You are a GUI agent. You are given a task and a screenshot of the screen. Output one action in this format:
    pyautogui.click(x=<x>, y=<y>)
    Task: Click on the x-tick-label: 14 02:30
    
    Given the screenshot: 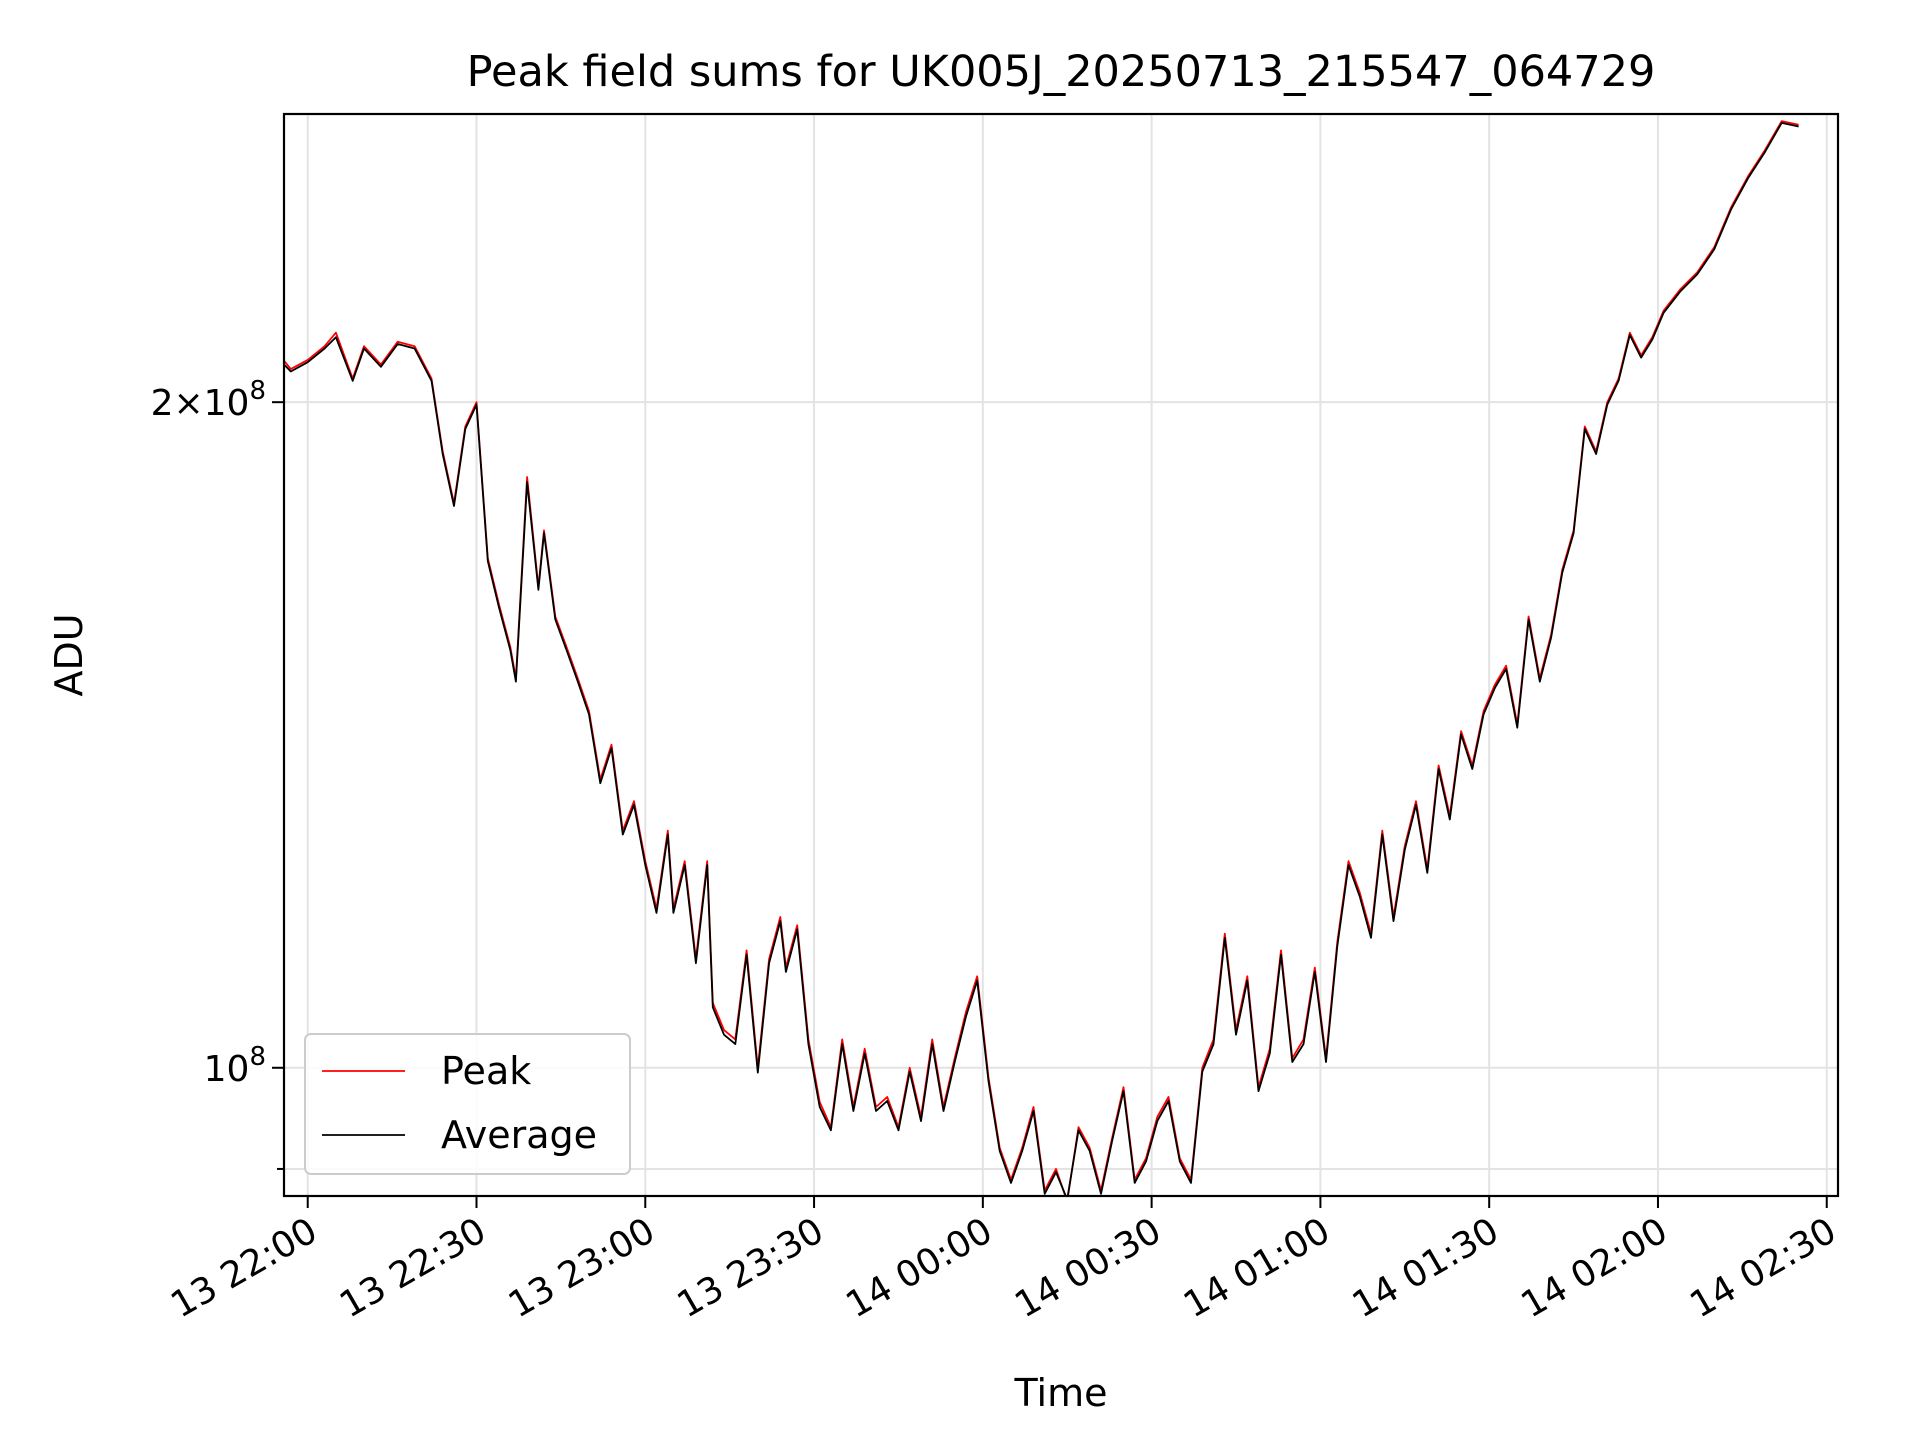 What is the action you would take?
    pyautogui.click(x=1763, y=1268)
    